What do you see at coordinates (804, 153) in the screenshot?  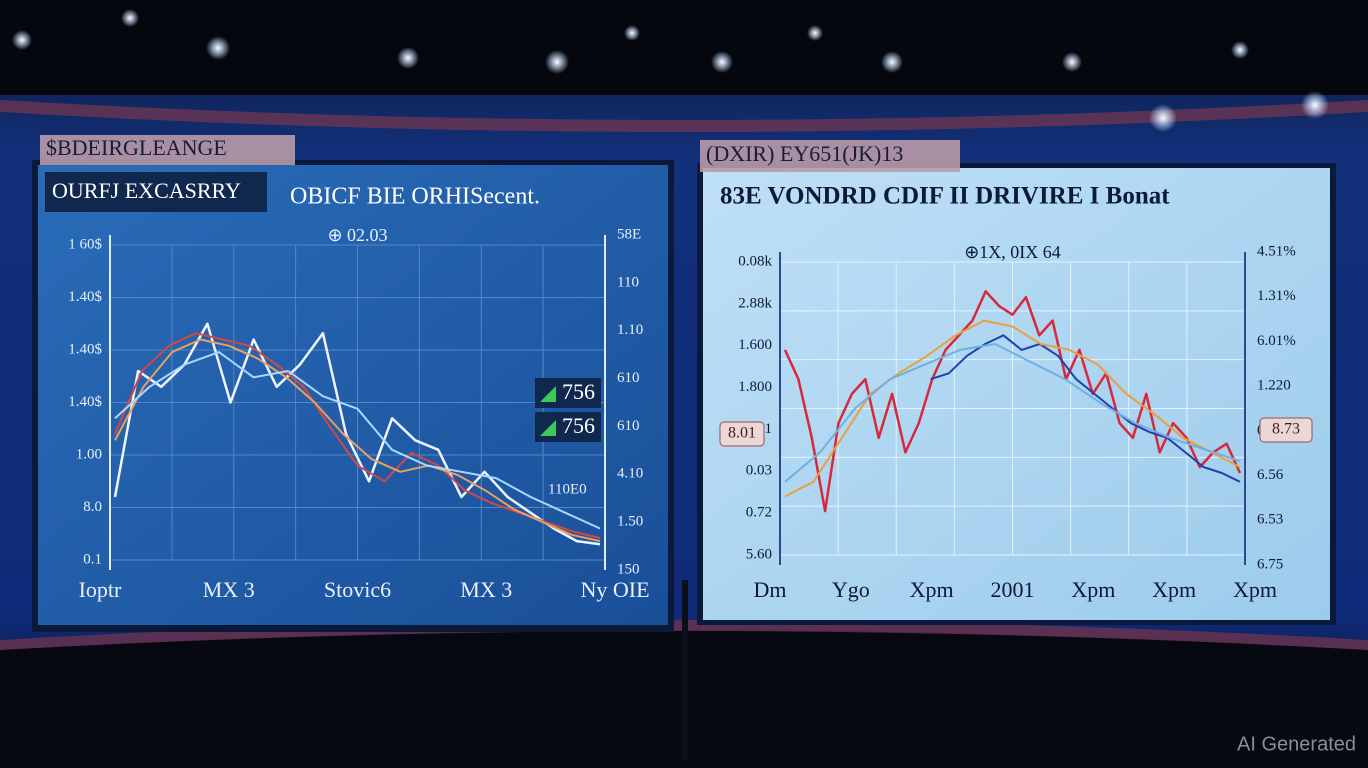 I see `tag: (DXIR) EY651(JK)13` at bounding box center [804, 153].